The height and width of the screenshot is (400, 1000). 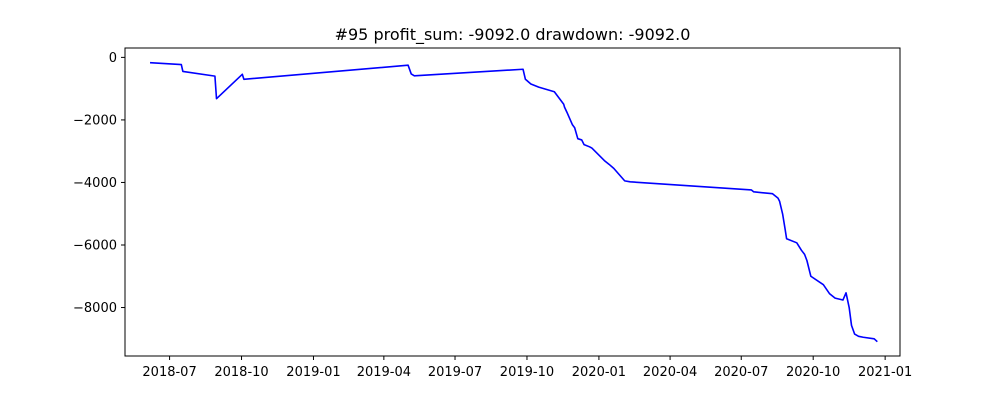 I want to click on x-tick-label: 2020-04, so click(x=670, y=372).